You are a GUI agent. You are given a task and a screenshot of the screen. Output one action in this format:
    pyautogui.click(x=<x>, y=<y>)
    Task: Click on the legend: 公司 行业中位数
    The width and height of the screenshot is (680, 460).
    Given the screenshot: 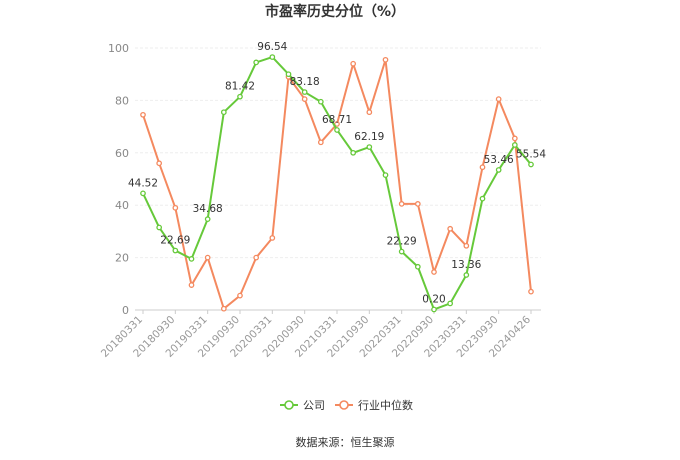 What is the action you would take?
    pyautogui.click(x=346, y=405)
    